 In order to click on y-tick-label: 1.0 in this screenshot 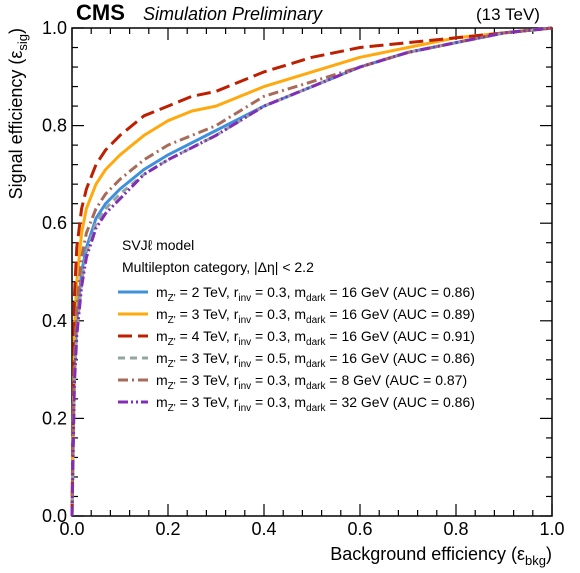, I will do `click(54, 28)`.